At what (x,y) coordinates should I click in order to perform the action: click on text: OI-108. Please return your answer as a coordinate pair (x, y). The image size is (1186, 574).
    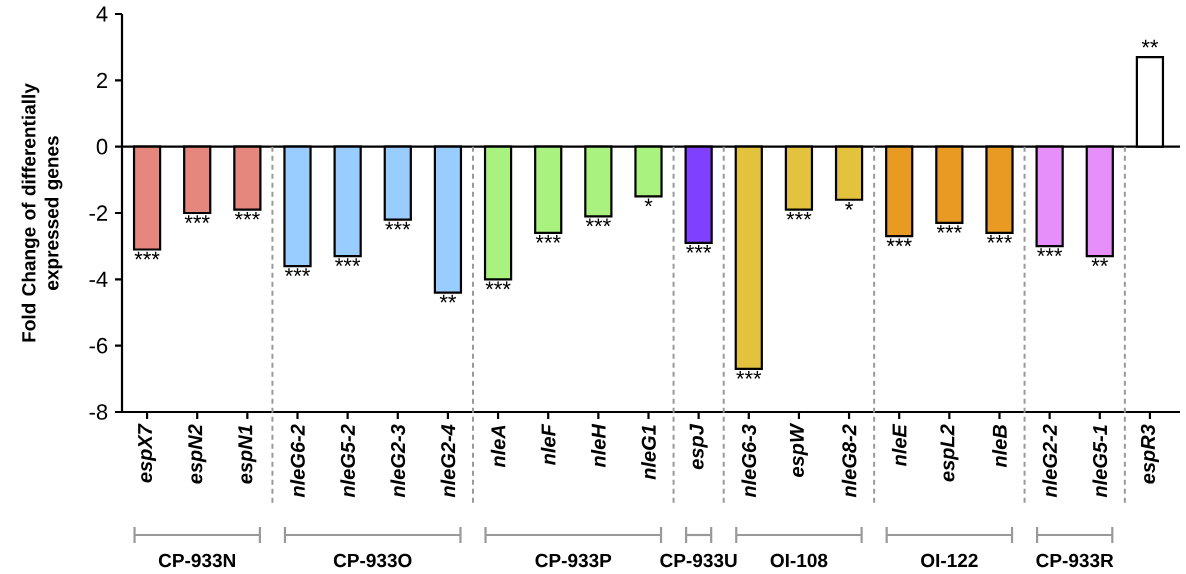
    Looking at the image, I should click on (799, 560).